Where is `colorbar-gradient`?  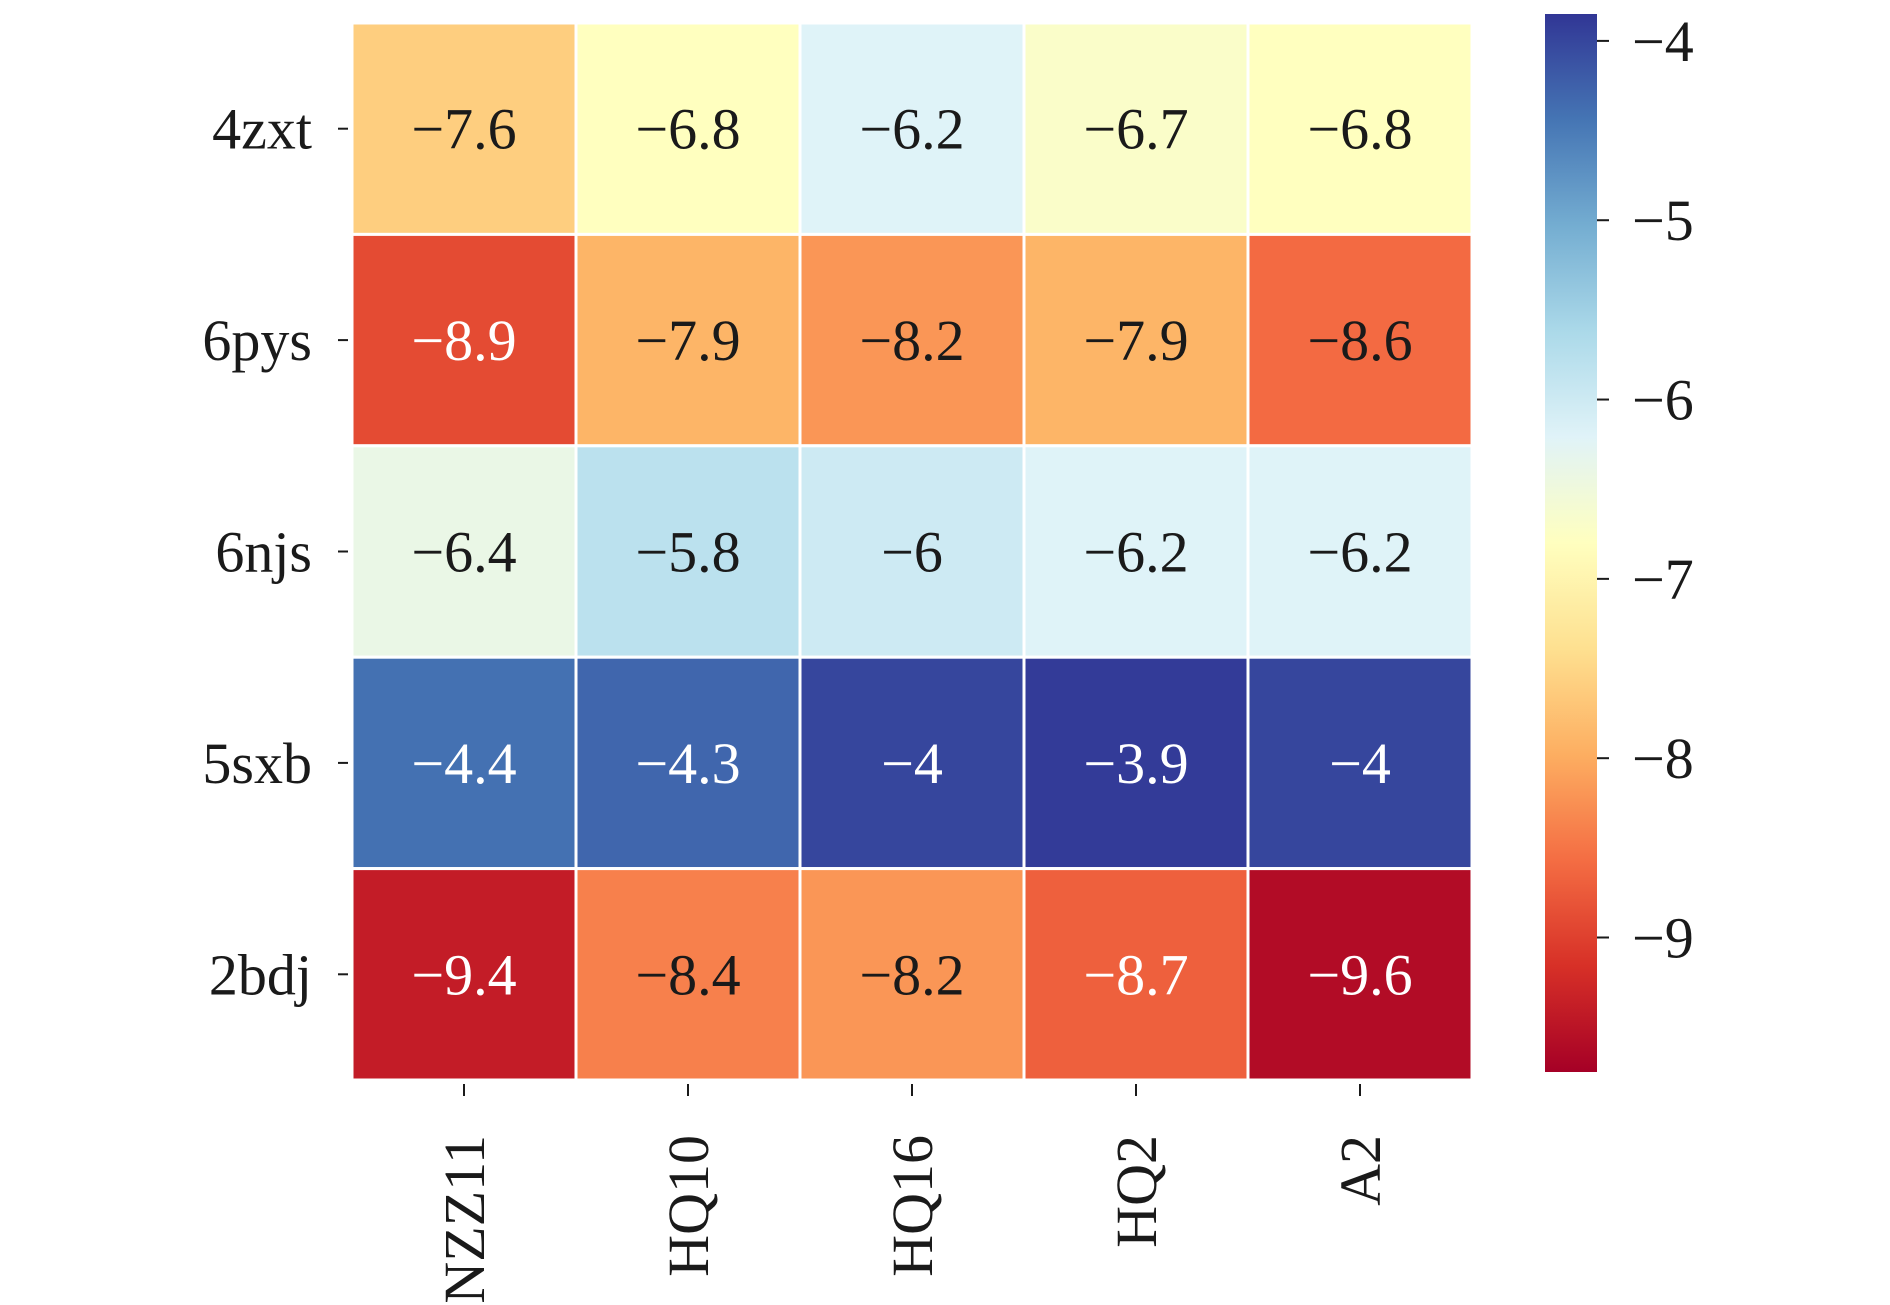
colorbar-gradient is located at coordinates (1571, 543).